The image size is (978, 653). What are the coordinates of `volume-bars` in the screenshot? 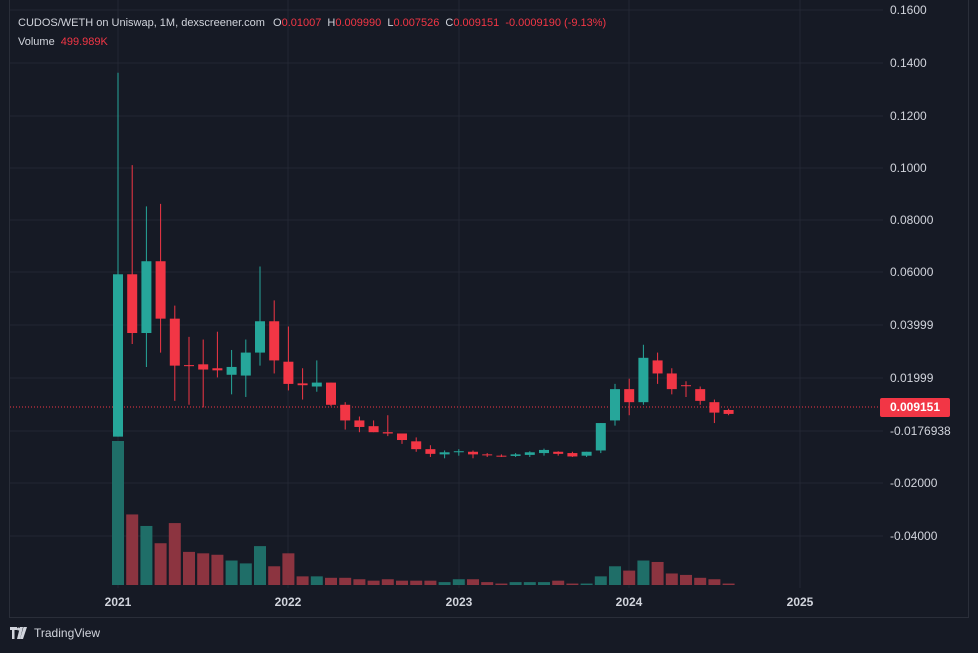 It's located at (423, 513).